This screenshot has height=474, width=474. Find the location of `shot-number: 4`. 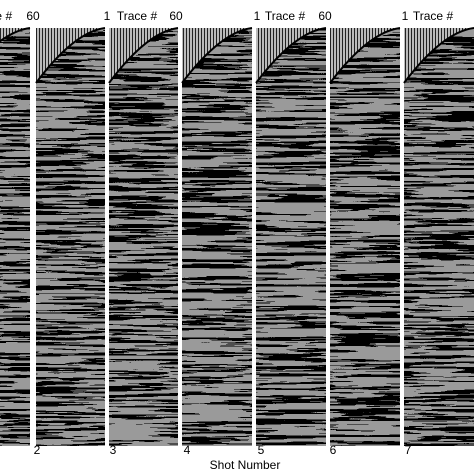

shot-number: 4 is located at coordinates (187, 450).